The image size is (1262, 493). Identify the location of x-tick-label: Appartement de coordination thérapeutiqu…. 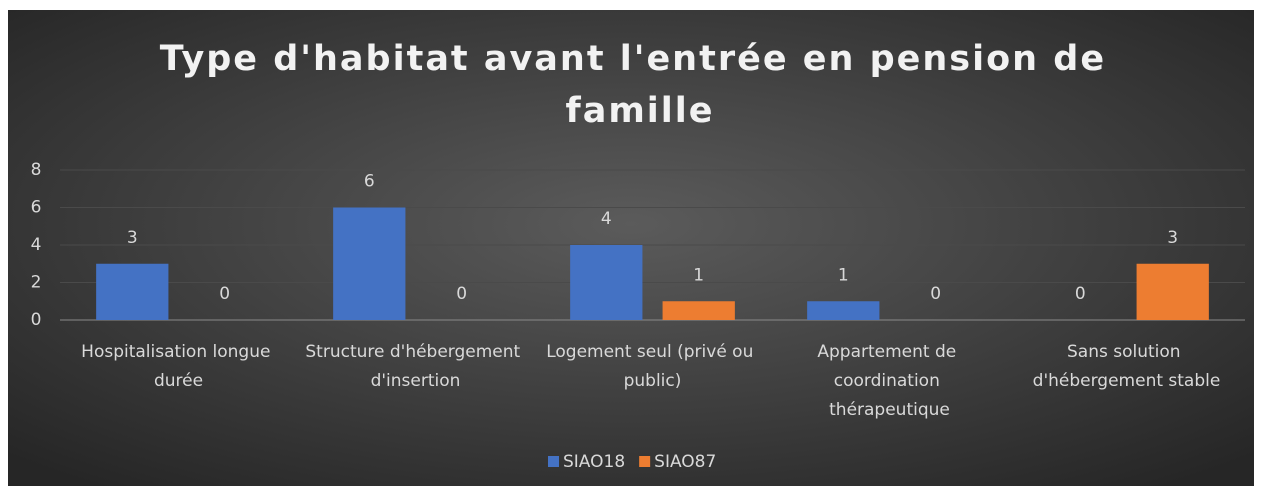
(889, 381).